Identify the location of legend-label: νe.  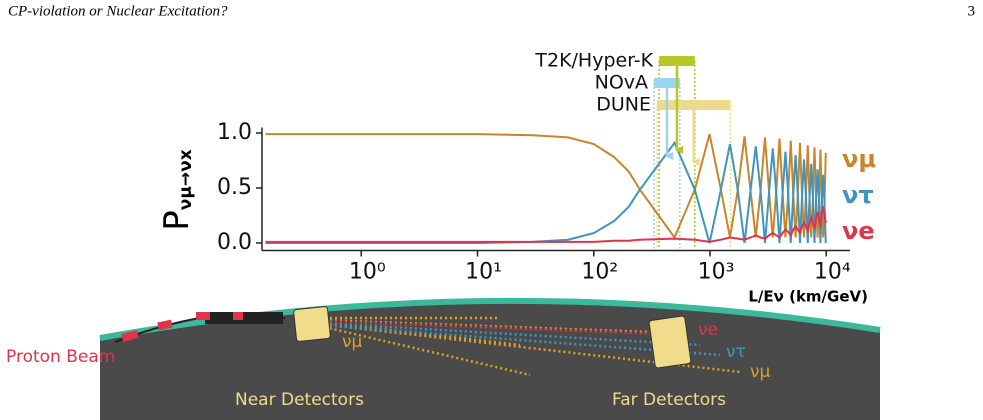
(858, 231).